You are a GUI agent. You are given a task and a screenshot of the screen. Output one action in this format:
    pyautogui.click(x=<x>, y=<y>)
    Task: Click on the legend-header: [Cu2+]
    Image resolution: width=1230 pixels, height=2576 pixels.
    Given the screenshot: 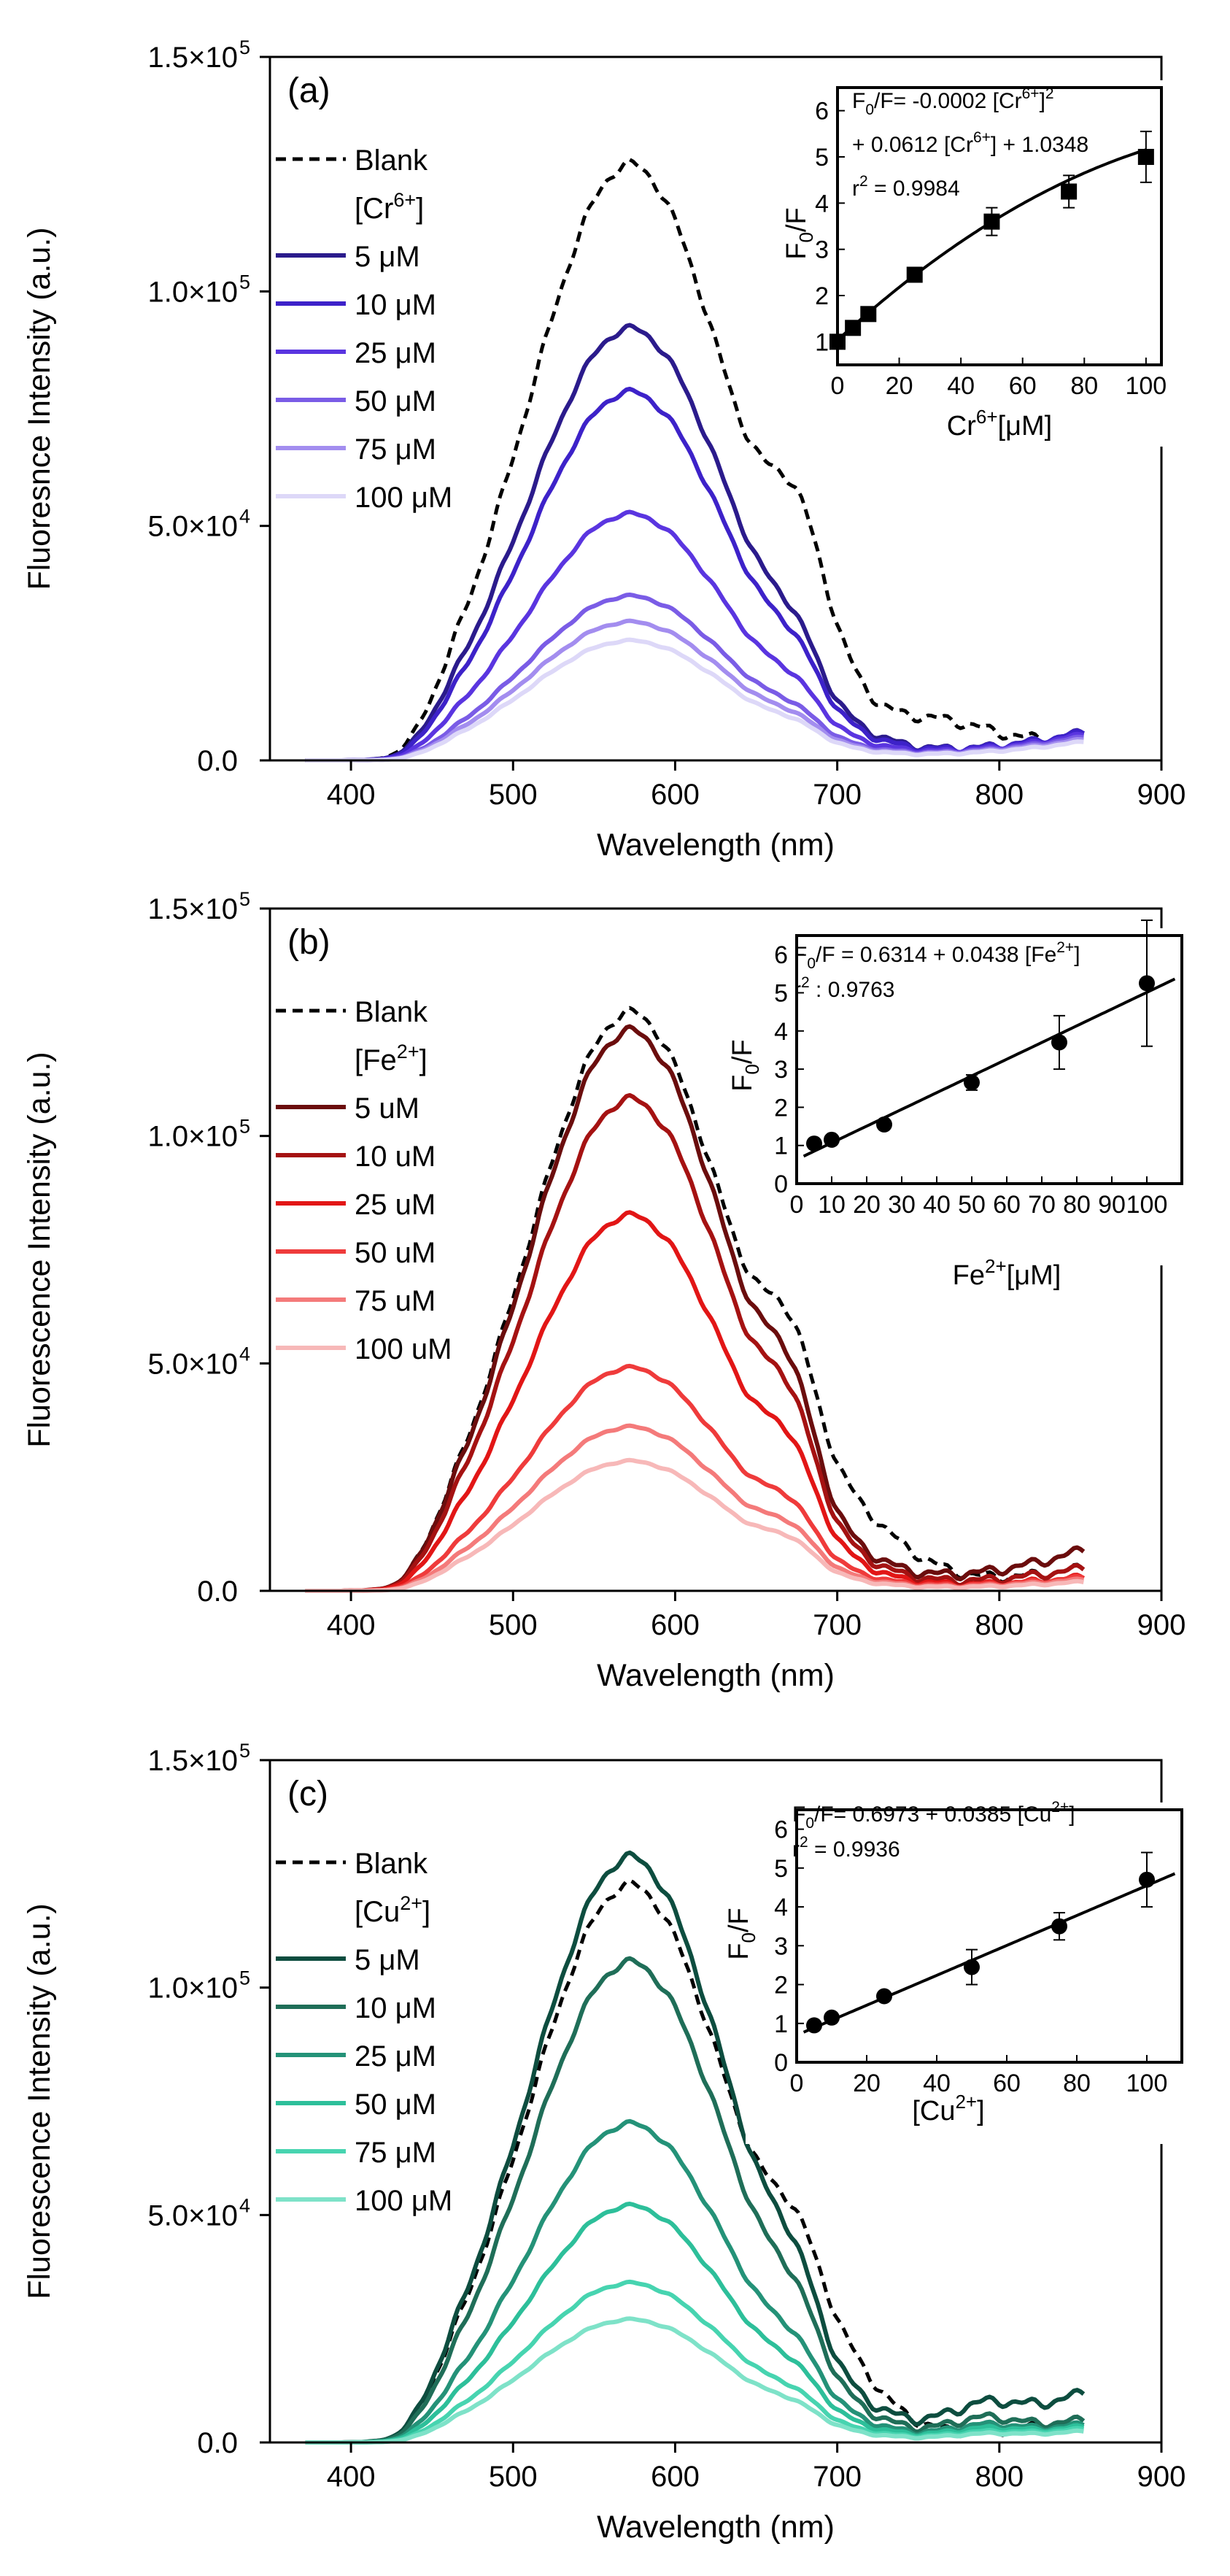 What is the action you would take?
    pyautogui.click(x=392, y=1910)
    